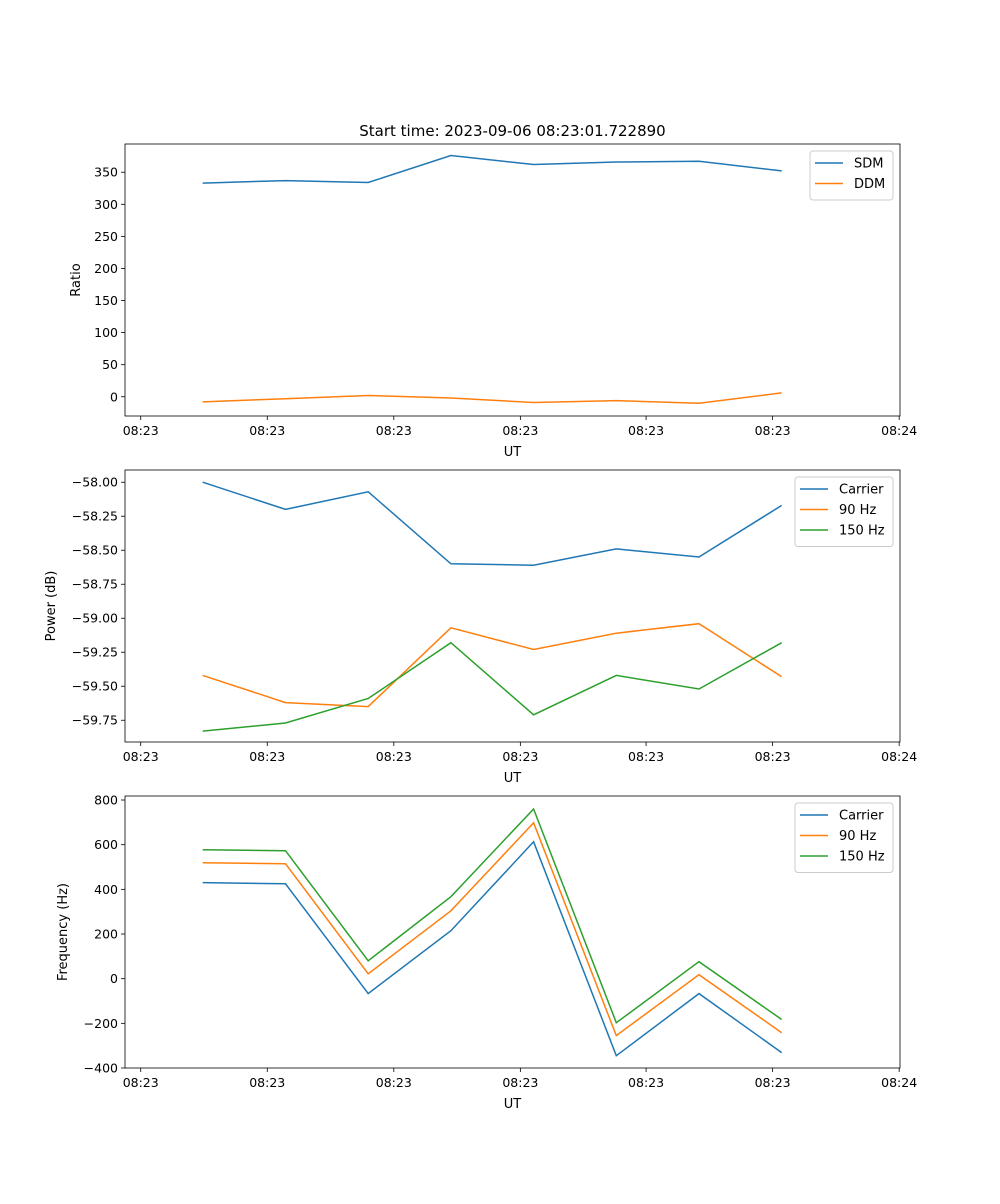 Image resolution: width=1000 pixels, height=1204 pixels. Describe the element at coordinates (101, 1023) in the screenshot. I see `y-tick-label: −200` at that location.